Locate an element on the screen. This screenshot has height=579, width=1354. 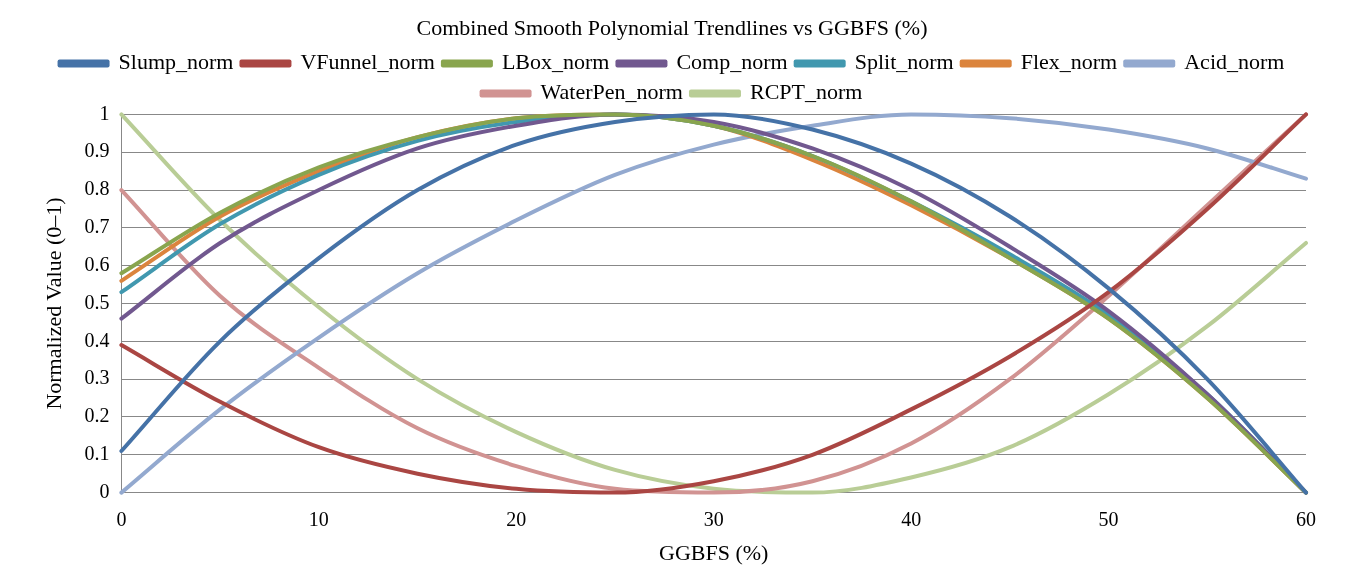
y-tick-label: 0.1 is located at coordinates (97, 453).